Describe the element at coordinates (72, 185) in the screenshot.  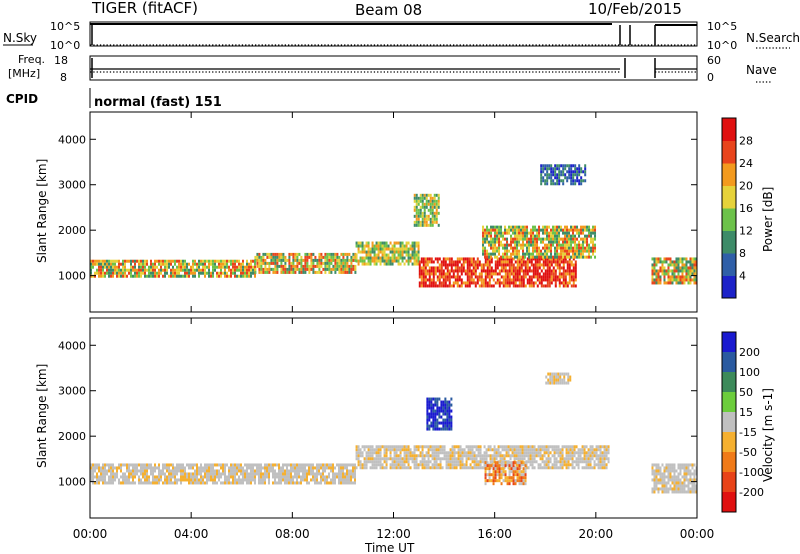
I see `y-tick-label: 3000` at that location.